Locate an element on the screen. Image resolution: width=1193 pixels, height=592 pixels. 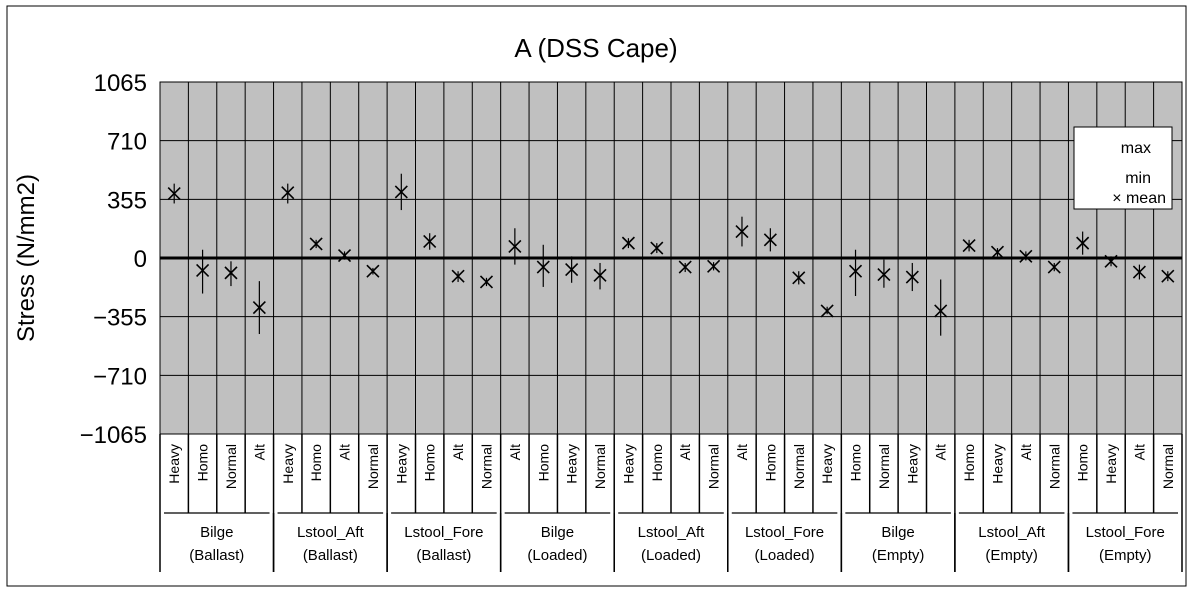
y-tick-label: 0 is located at coordinates (140, 259).